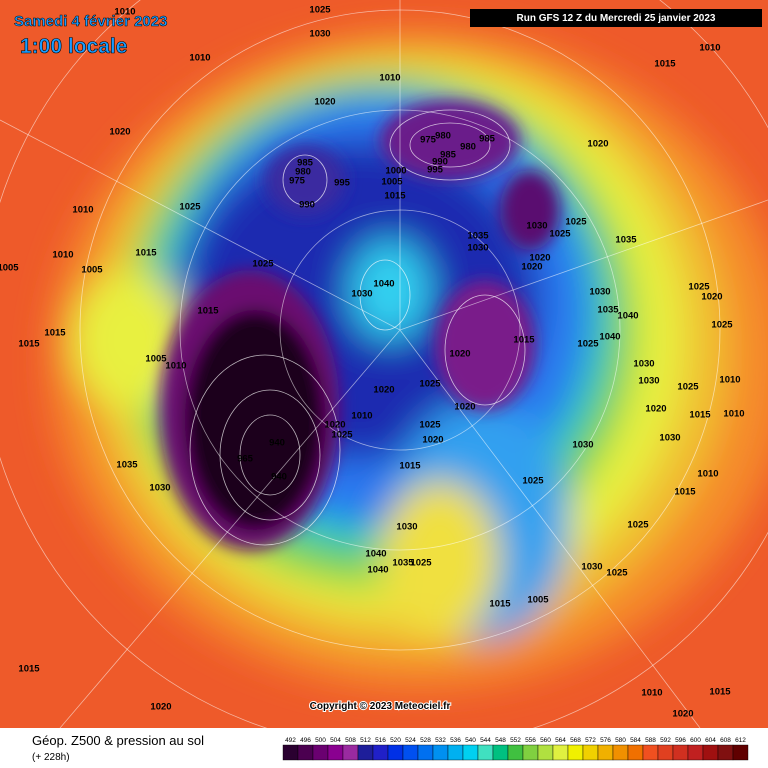  Describe the element at coordinates (305, 163) in the screenshot. I see `isobar-label: 985` at that location.